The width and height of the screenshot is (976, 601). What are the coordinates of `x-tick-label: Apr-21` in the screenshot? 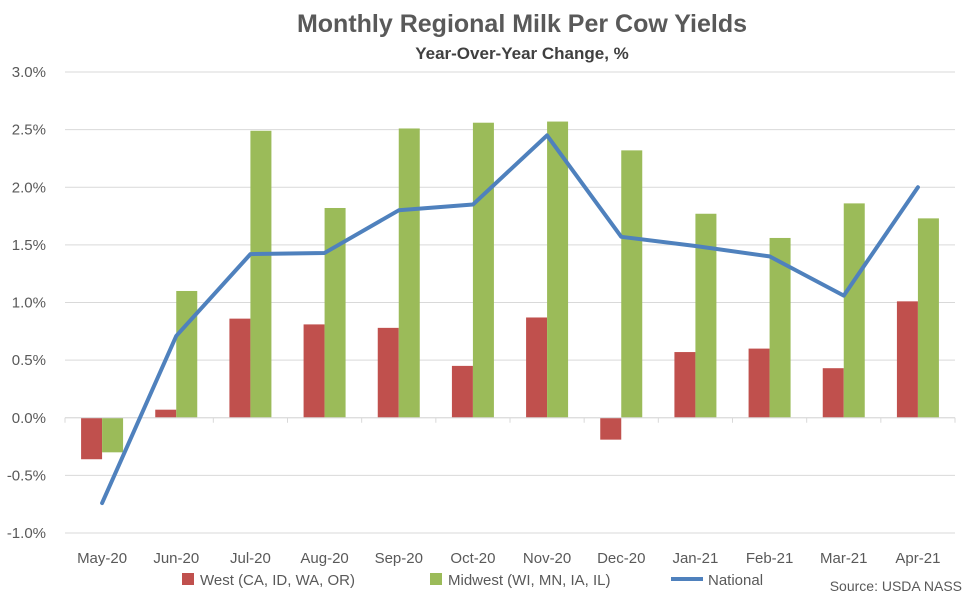 It's located at (917, 558).